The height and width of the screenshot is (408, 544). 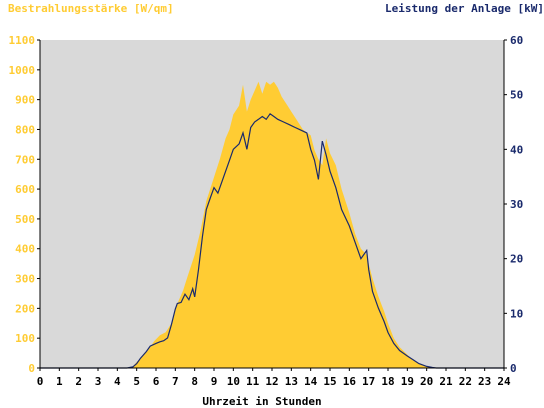 What do you see at coordinates (516, 204) in the screenshot?
I see `right-tick-label: 30` at bounding box center [516, 204].